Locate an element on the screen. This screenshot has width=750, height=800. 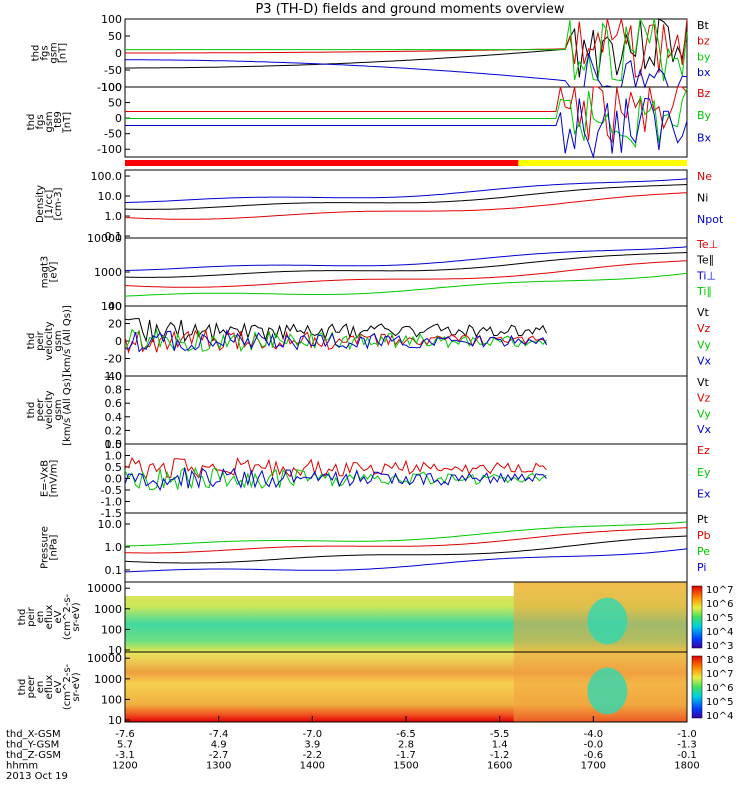
colorbar-label: 10^4 is located at coordinates (719, 716).